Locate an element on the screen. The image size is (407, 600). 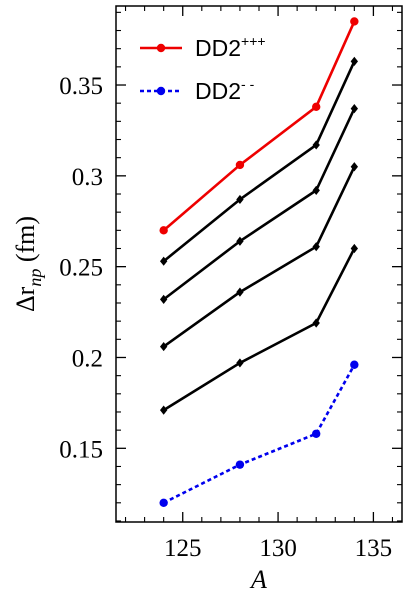
legend-marker-dd2-minus is located at coordinates (161, 91).